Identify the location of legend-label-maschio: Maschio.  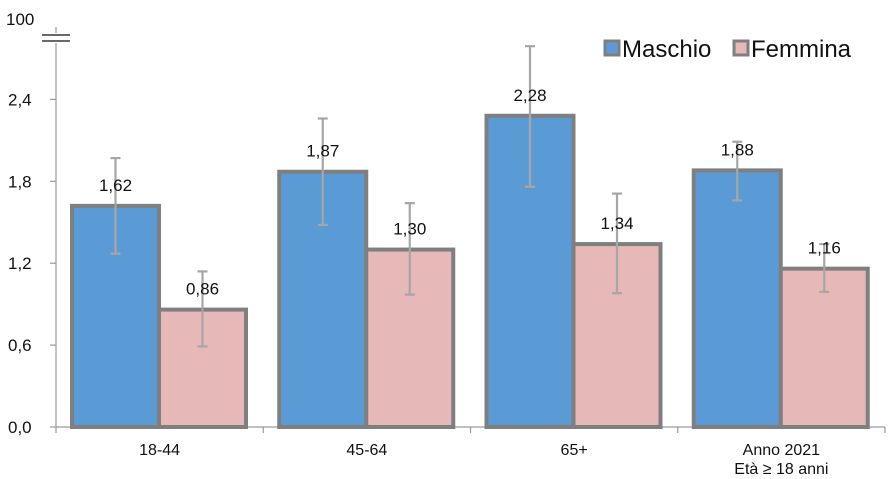
(666, 49).